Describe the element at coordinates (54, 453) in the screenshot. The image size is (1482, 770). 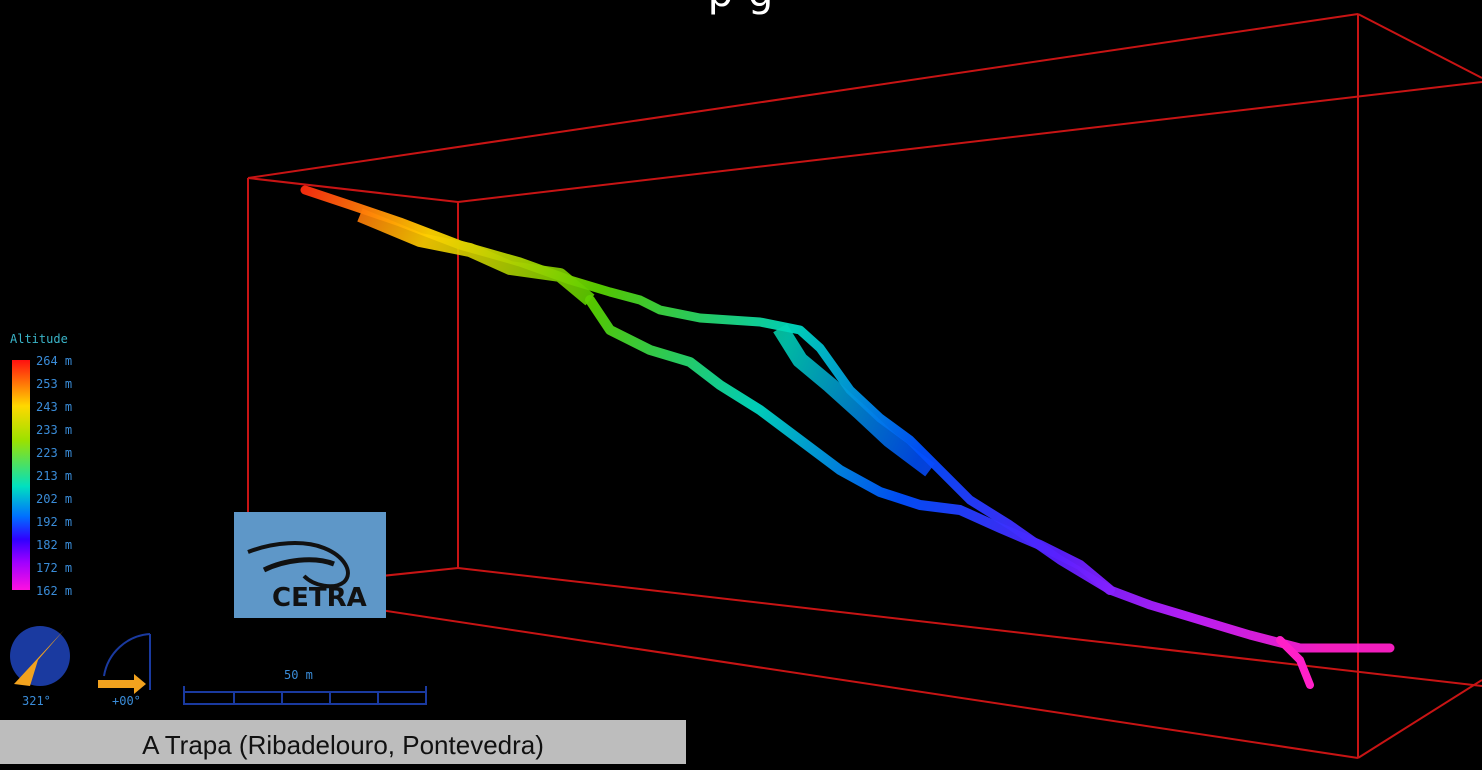
I see `legend-level: 223 m` at that location.